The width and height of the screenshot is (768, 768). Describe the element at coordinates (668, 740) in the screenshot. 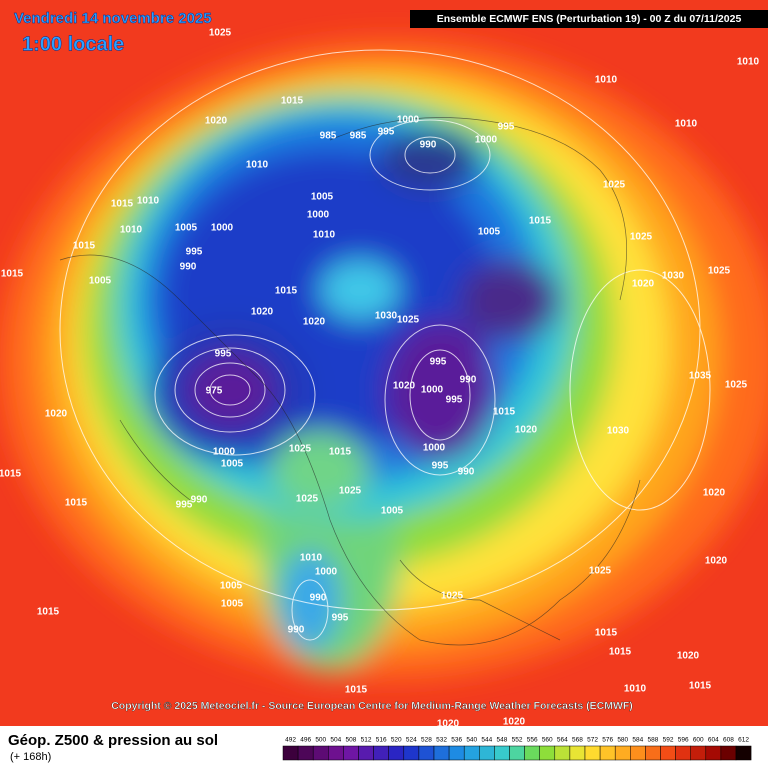

I see `scale-label: 592` at that location.